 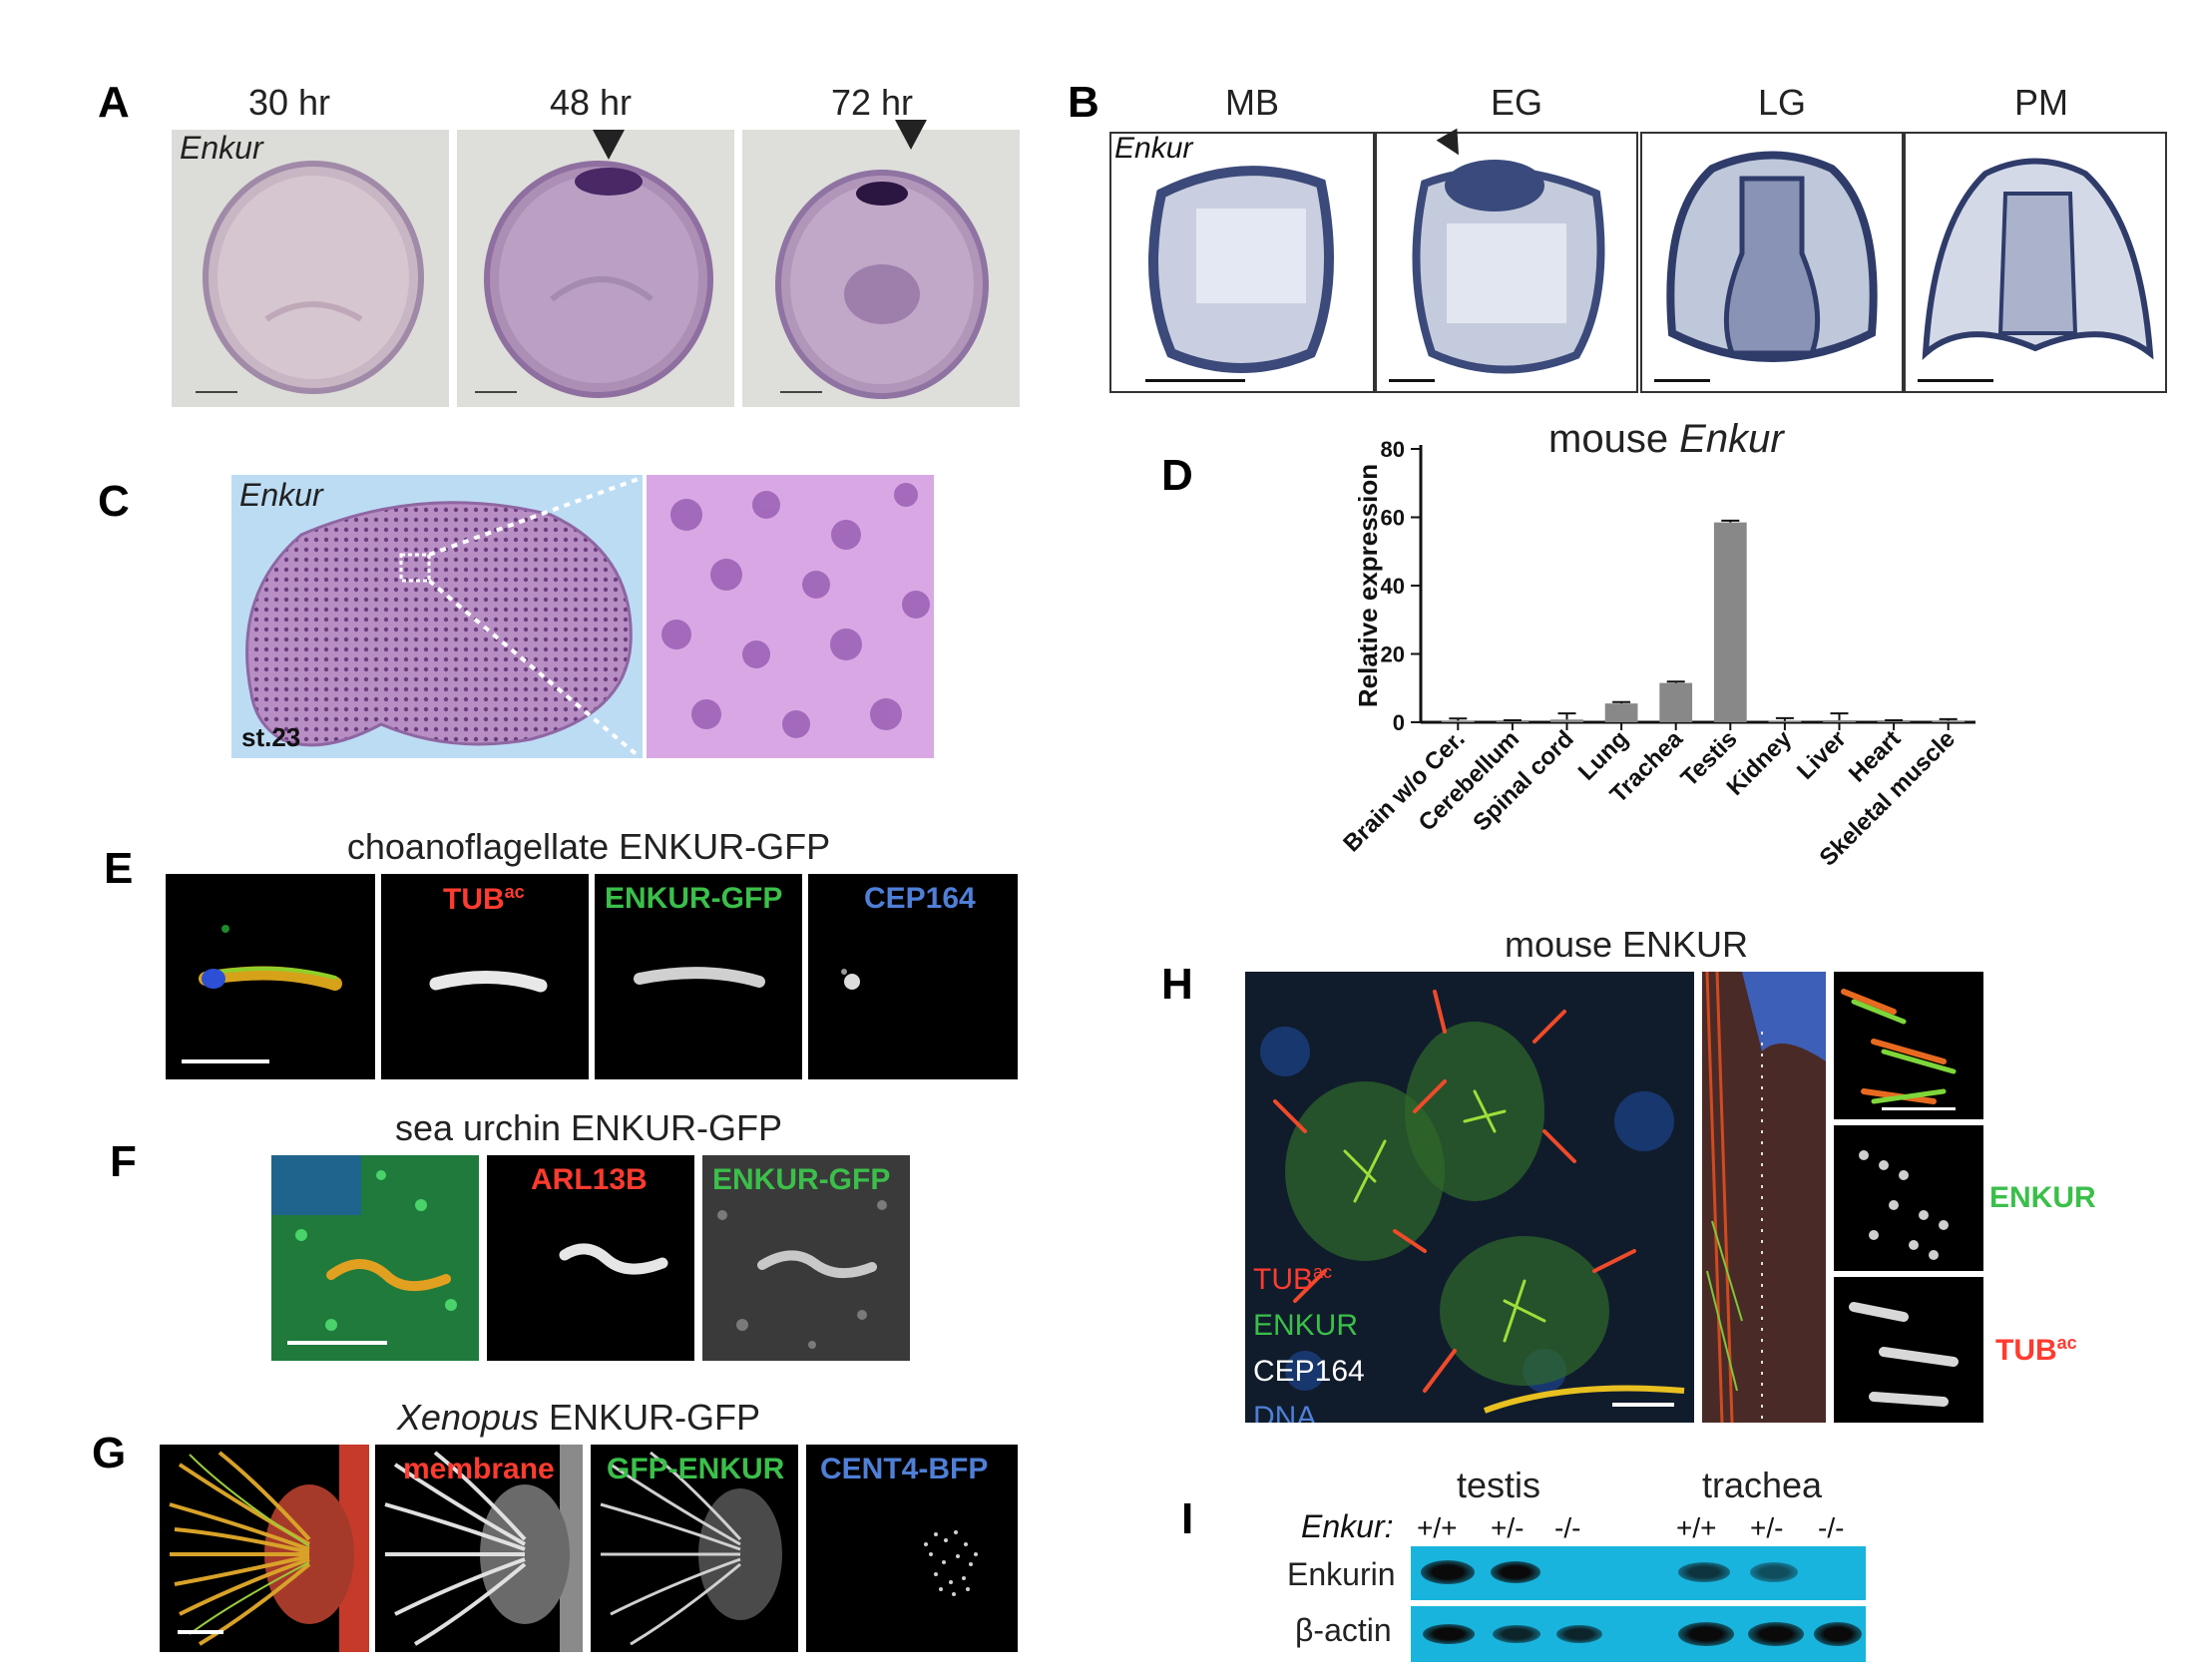 What do you see at coordinates (590, 1179) in the screenshot?
I see `channel-label-arl13b: ARL13B` at bounding box center [590, 1179].